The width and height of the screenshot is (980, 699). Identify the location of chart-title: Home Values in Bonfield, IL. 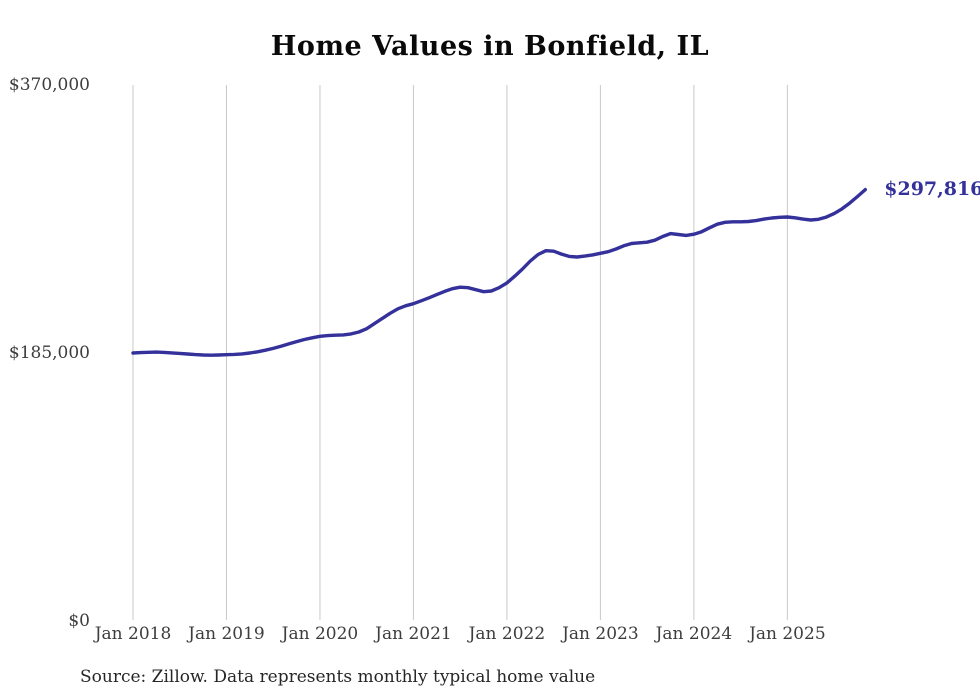
(490, 46).